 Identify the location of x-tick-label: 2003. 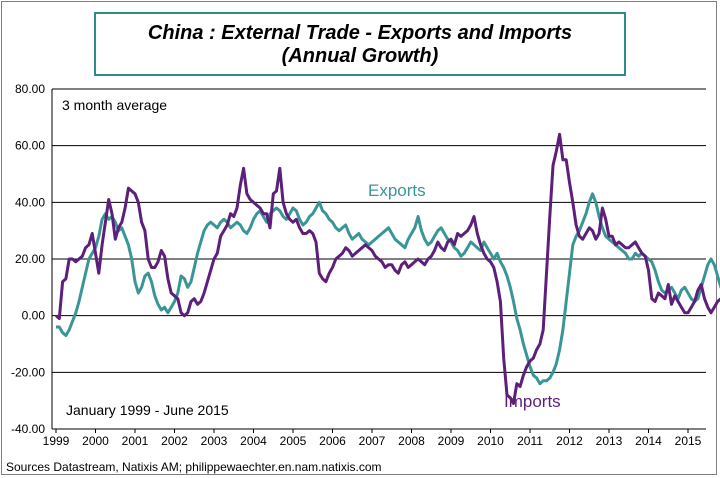
(214, 441).